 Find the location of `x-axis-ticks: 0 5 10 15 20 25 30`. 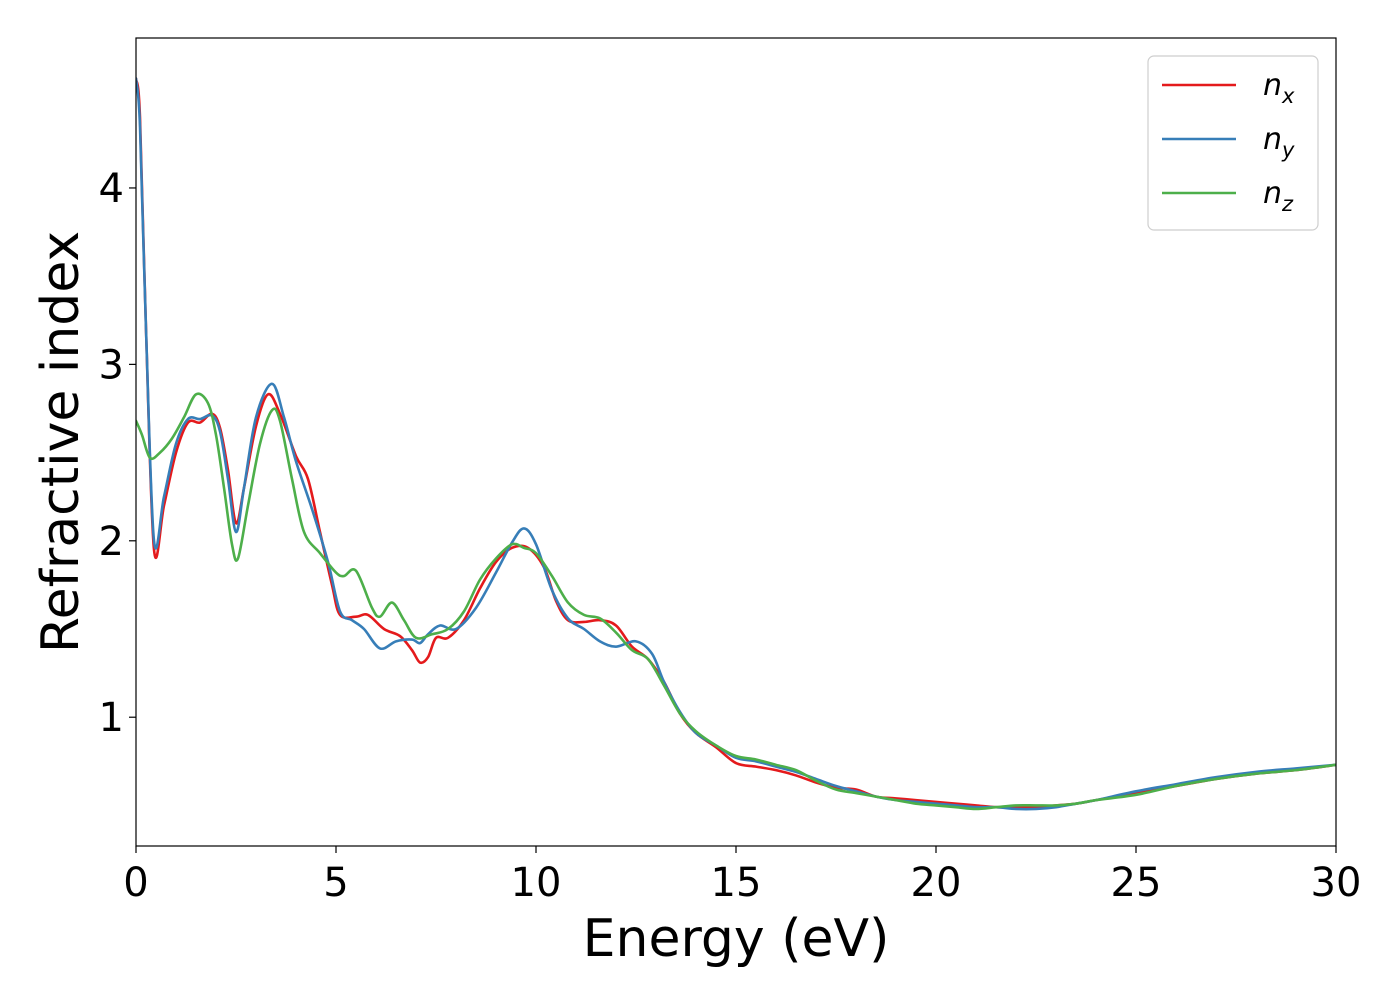

x-axis-ticks: 0 5 10 15 20 25 30 is located at coordinates (742, 876).